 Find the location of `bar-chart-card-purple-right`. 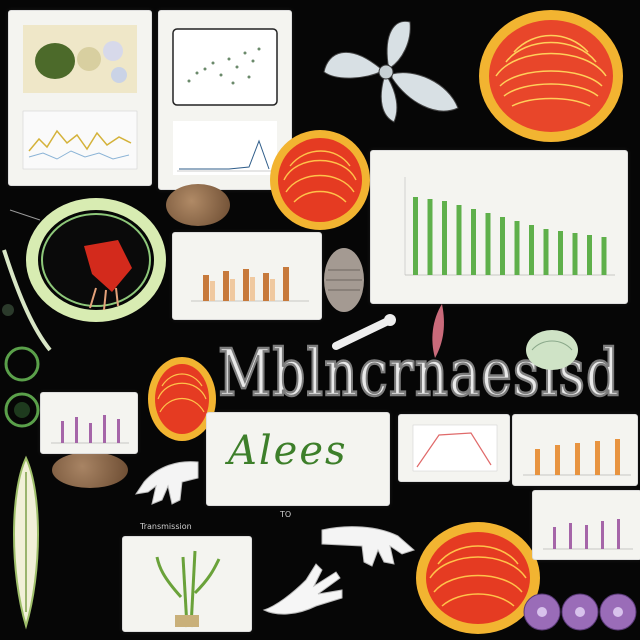

bar-chart-card-purple-right is located at coordinates (586, 525).